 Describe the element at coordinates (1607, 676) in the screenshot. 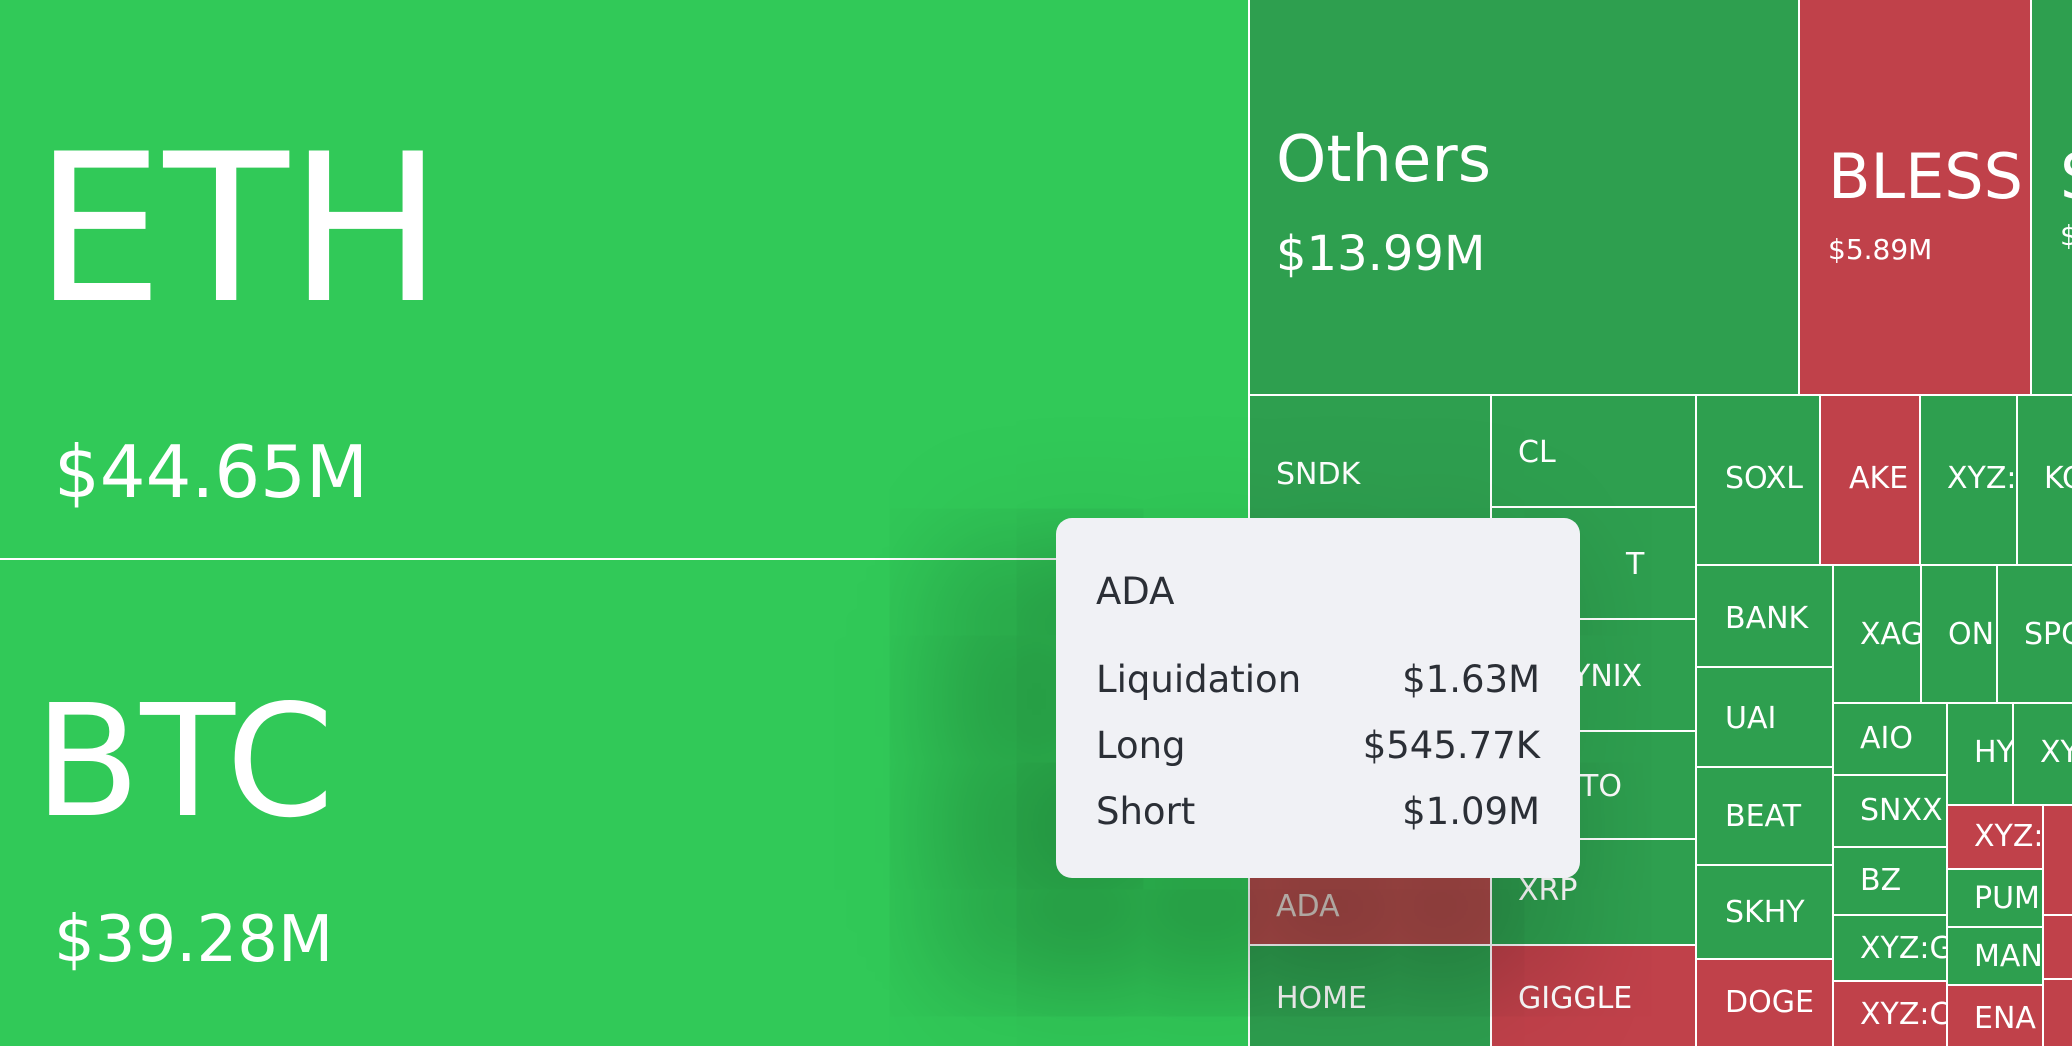

I see `tile-symbol: YNIX` at that location.